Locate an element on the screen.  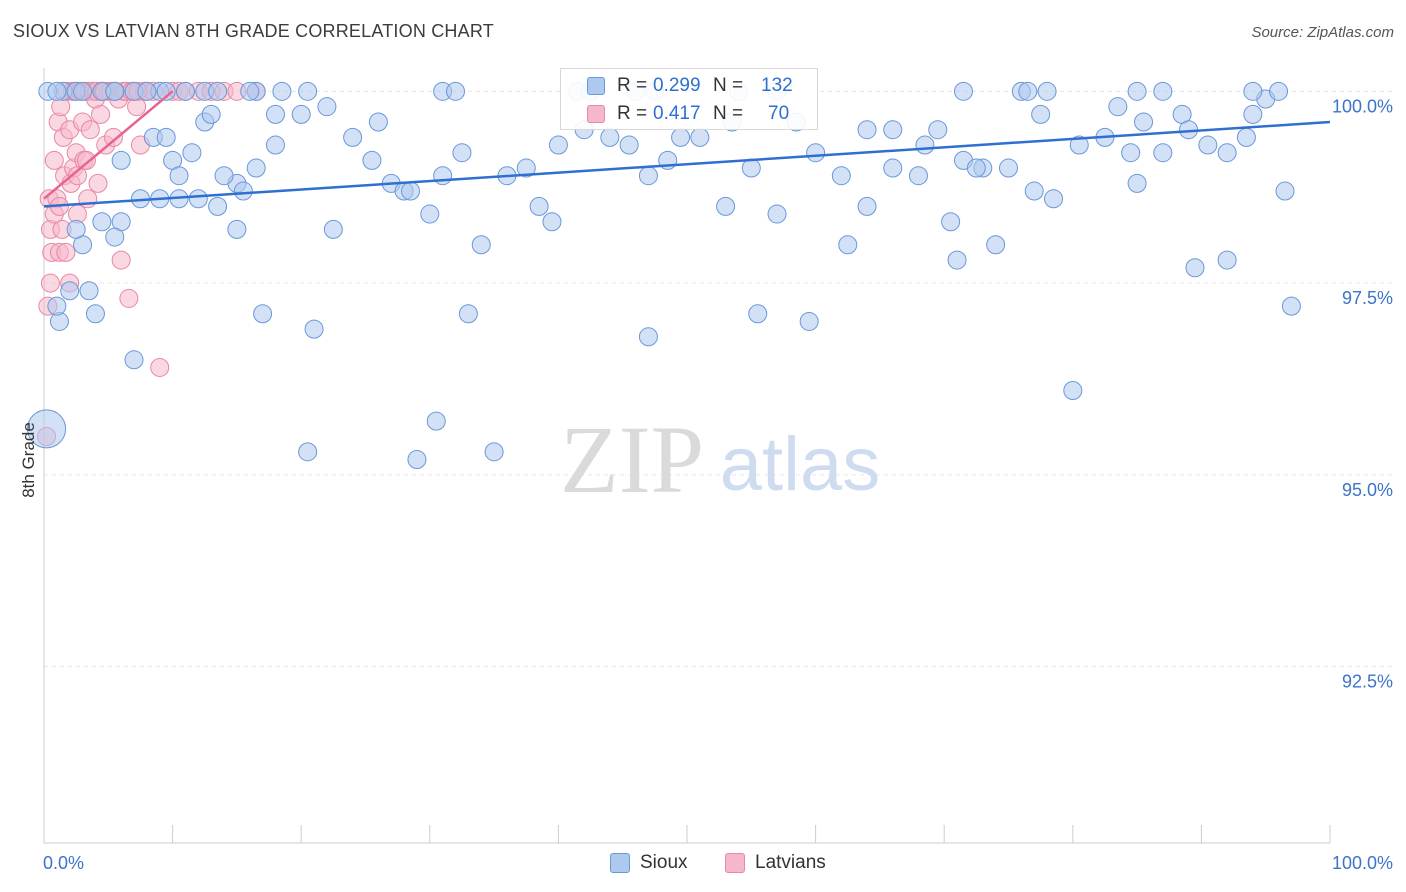
latvian-r-value: 0.417 is located at coordinates (677, 113).